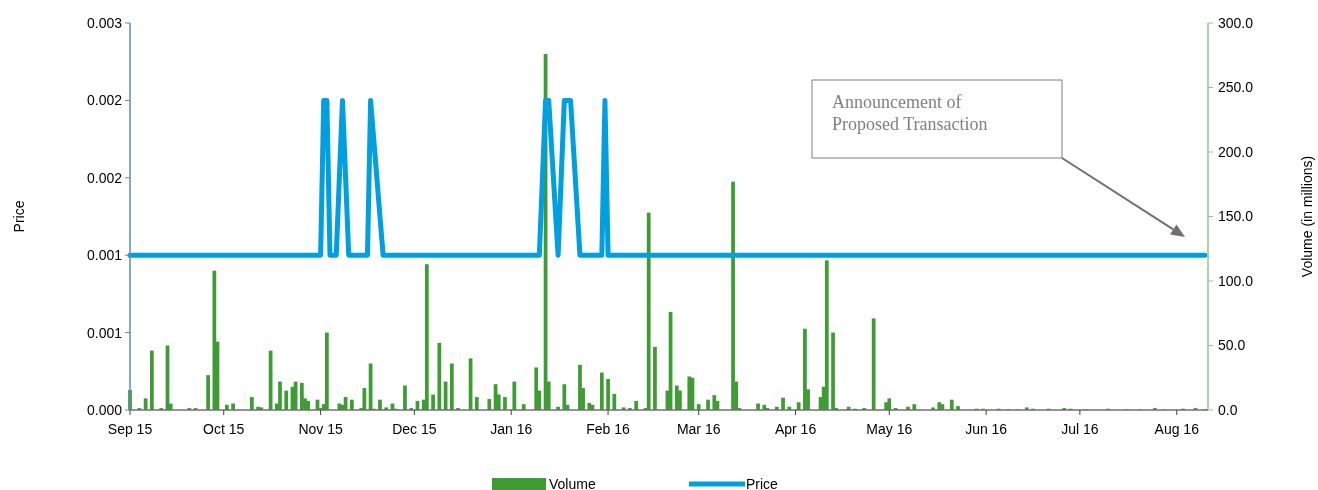 The image size is (1318, 490). I want to click on y-tick-label: 0.000, so click(104, 409).